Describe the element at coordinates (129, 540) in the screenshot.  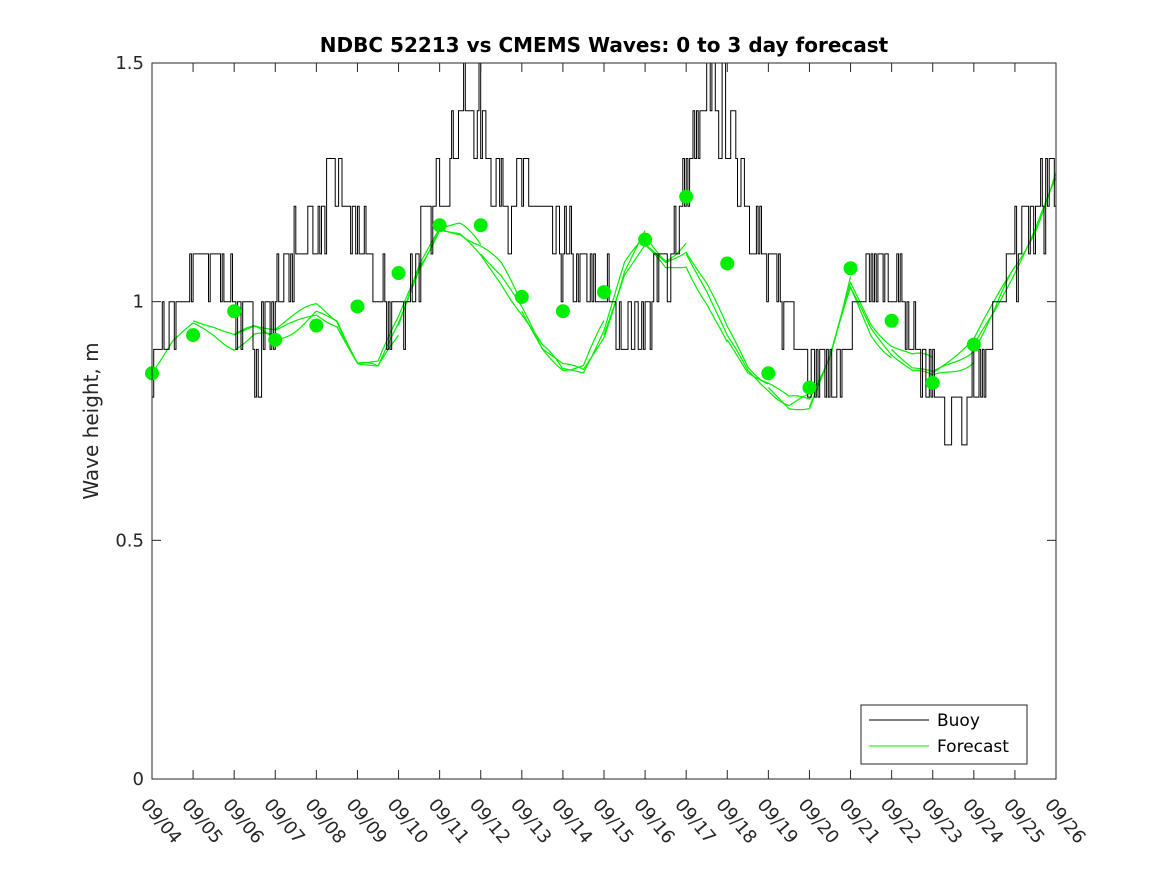
I see `y-tick-label: 0.5` at that location.